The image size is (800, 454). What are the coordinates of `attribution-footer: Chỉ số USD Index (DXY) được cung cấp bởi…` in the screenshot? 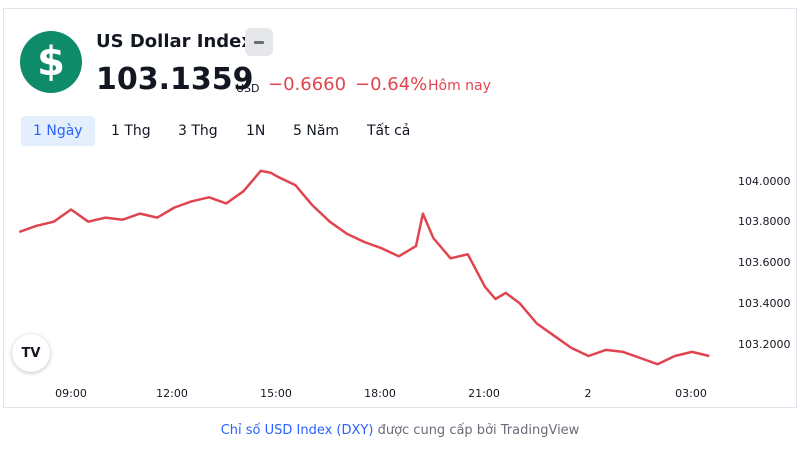 It's located at (400, 430).